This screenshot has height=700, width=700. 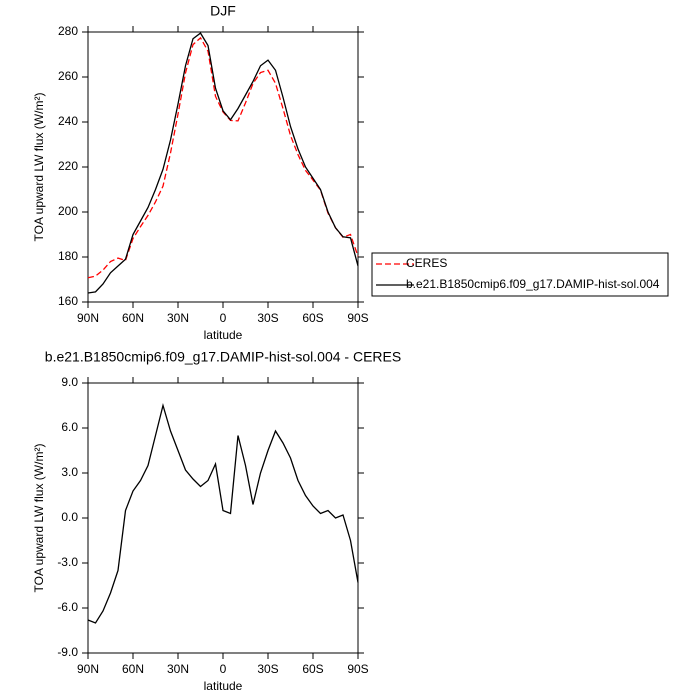 I want to click on chart-title: DJF, so click(x=223, y=11).